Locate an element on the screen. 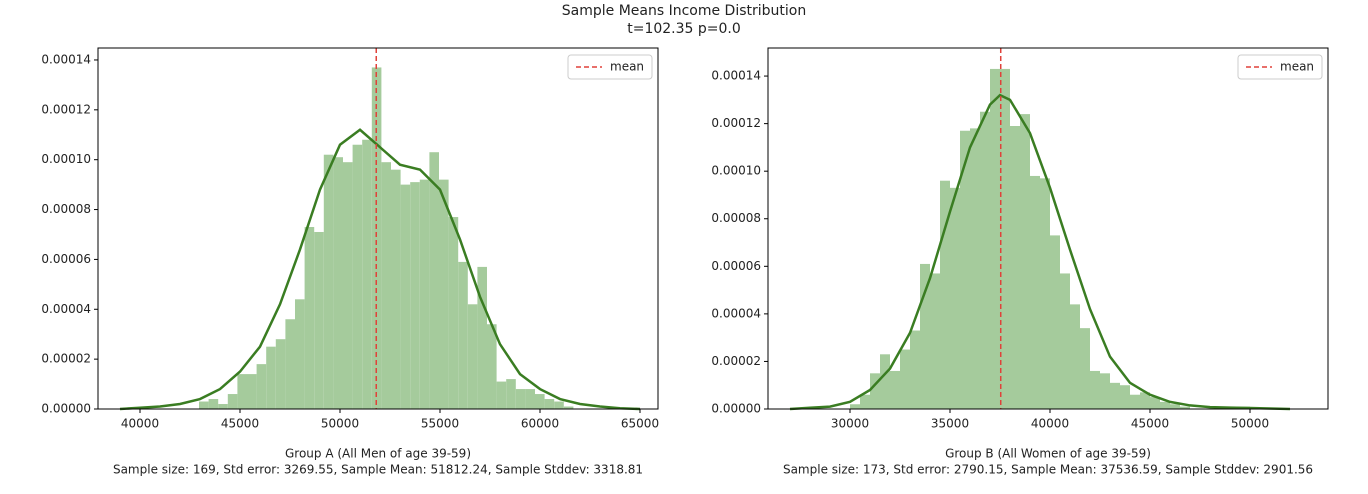  suptitle: Sample Means Income Distribution is located at coordinates (684, 11).